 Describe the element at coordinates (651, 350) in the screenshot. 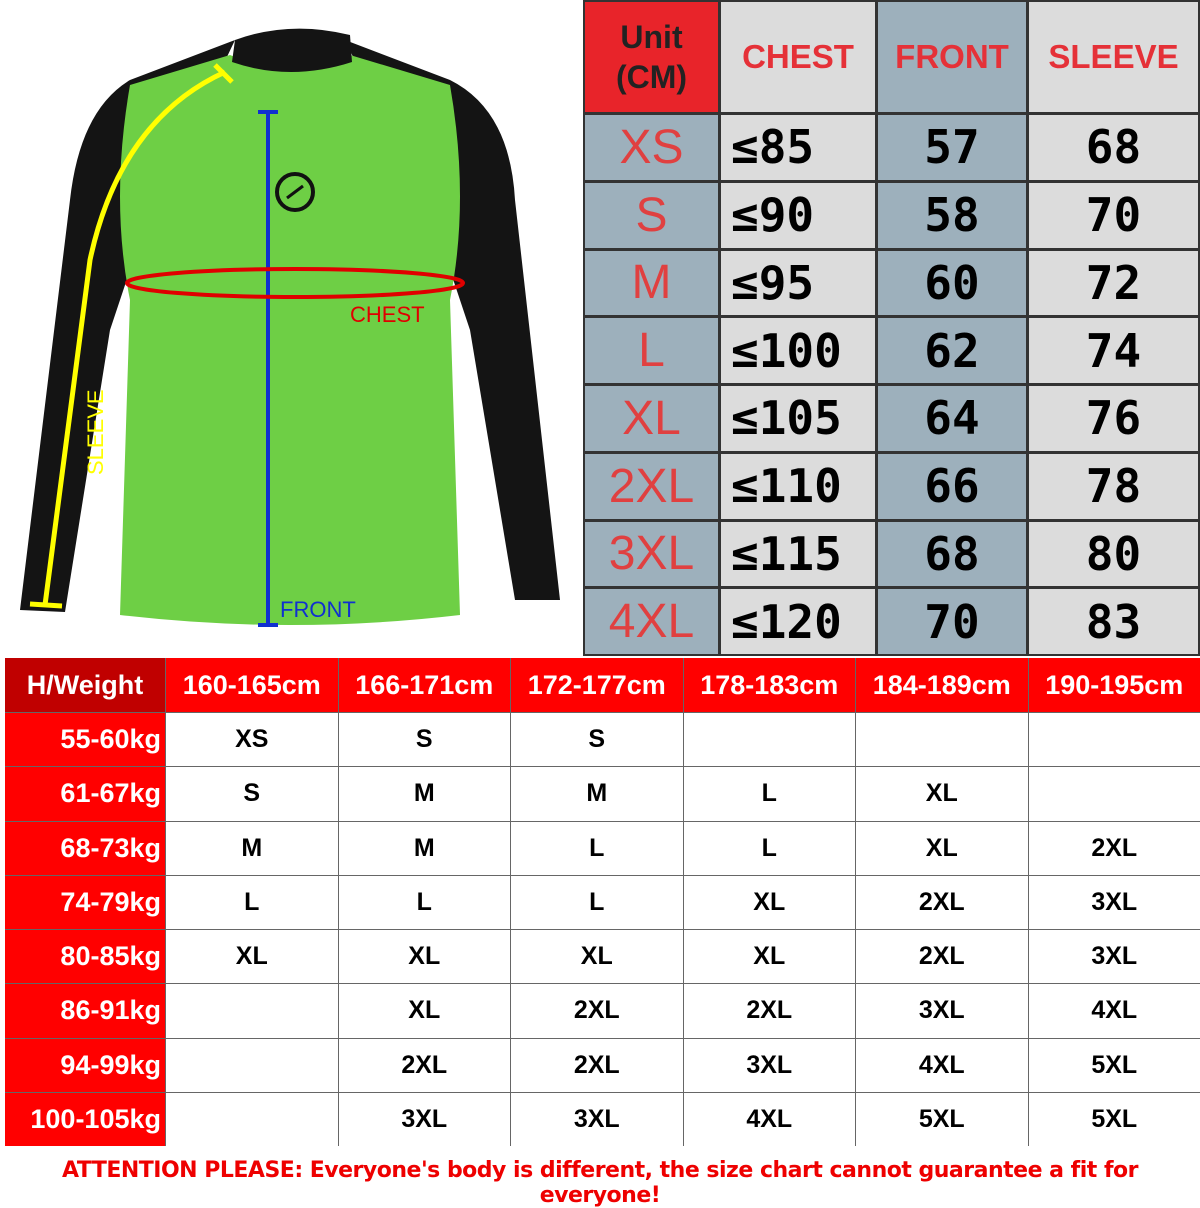

I see `size-label: L` at that location.